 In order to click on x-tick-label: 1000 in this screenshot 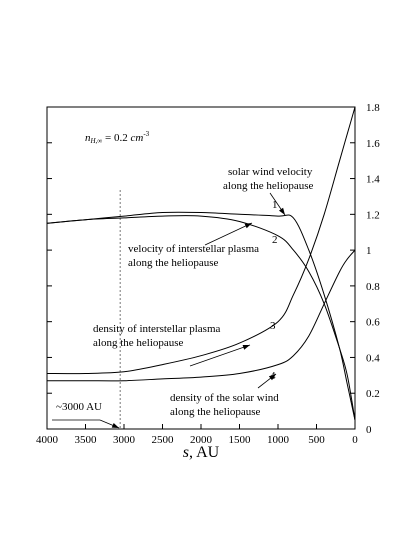, I will do `click(278, 440)`.